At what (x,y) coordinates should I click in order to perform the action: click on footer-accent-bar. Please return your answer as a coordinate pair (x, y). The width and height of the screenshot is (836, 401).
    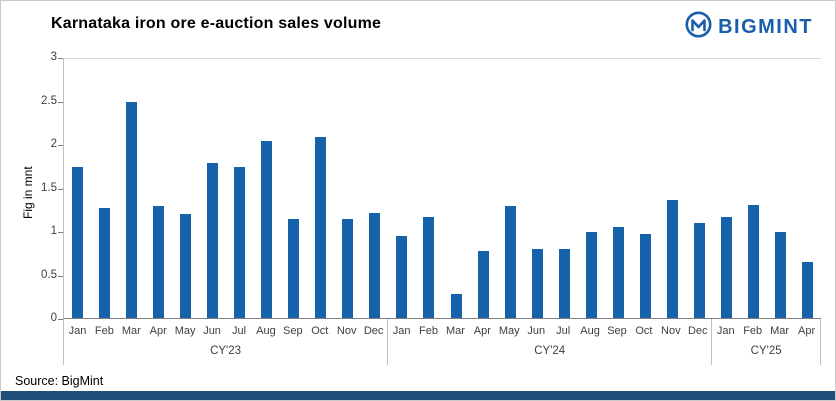
    Looking at the image, I should click on (418, 395).